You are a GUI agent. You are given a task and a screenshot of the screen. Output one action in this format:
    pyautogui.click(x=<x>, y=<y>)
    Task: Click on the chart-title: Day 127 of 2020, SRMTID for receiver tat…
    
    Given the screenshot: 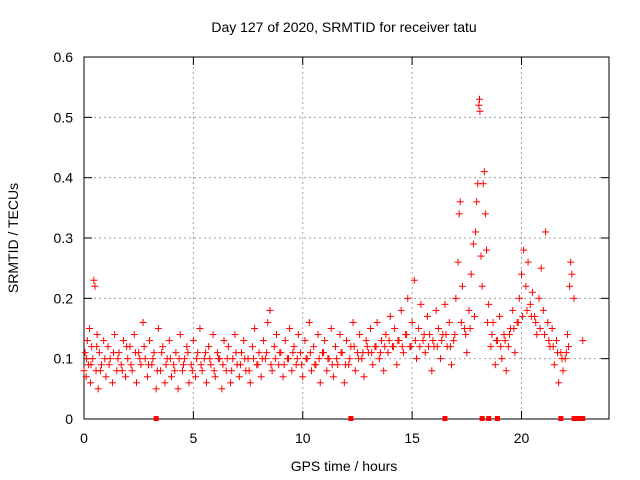 What is the action you would take?
    pyautogui.click(x=343, y=27)
    